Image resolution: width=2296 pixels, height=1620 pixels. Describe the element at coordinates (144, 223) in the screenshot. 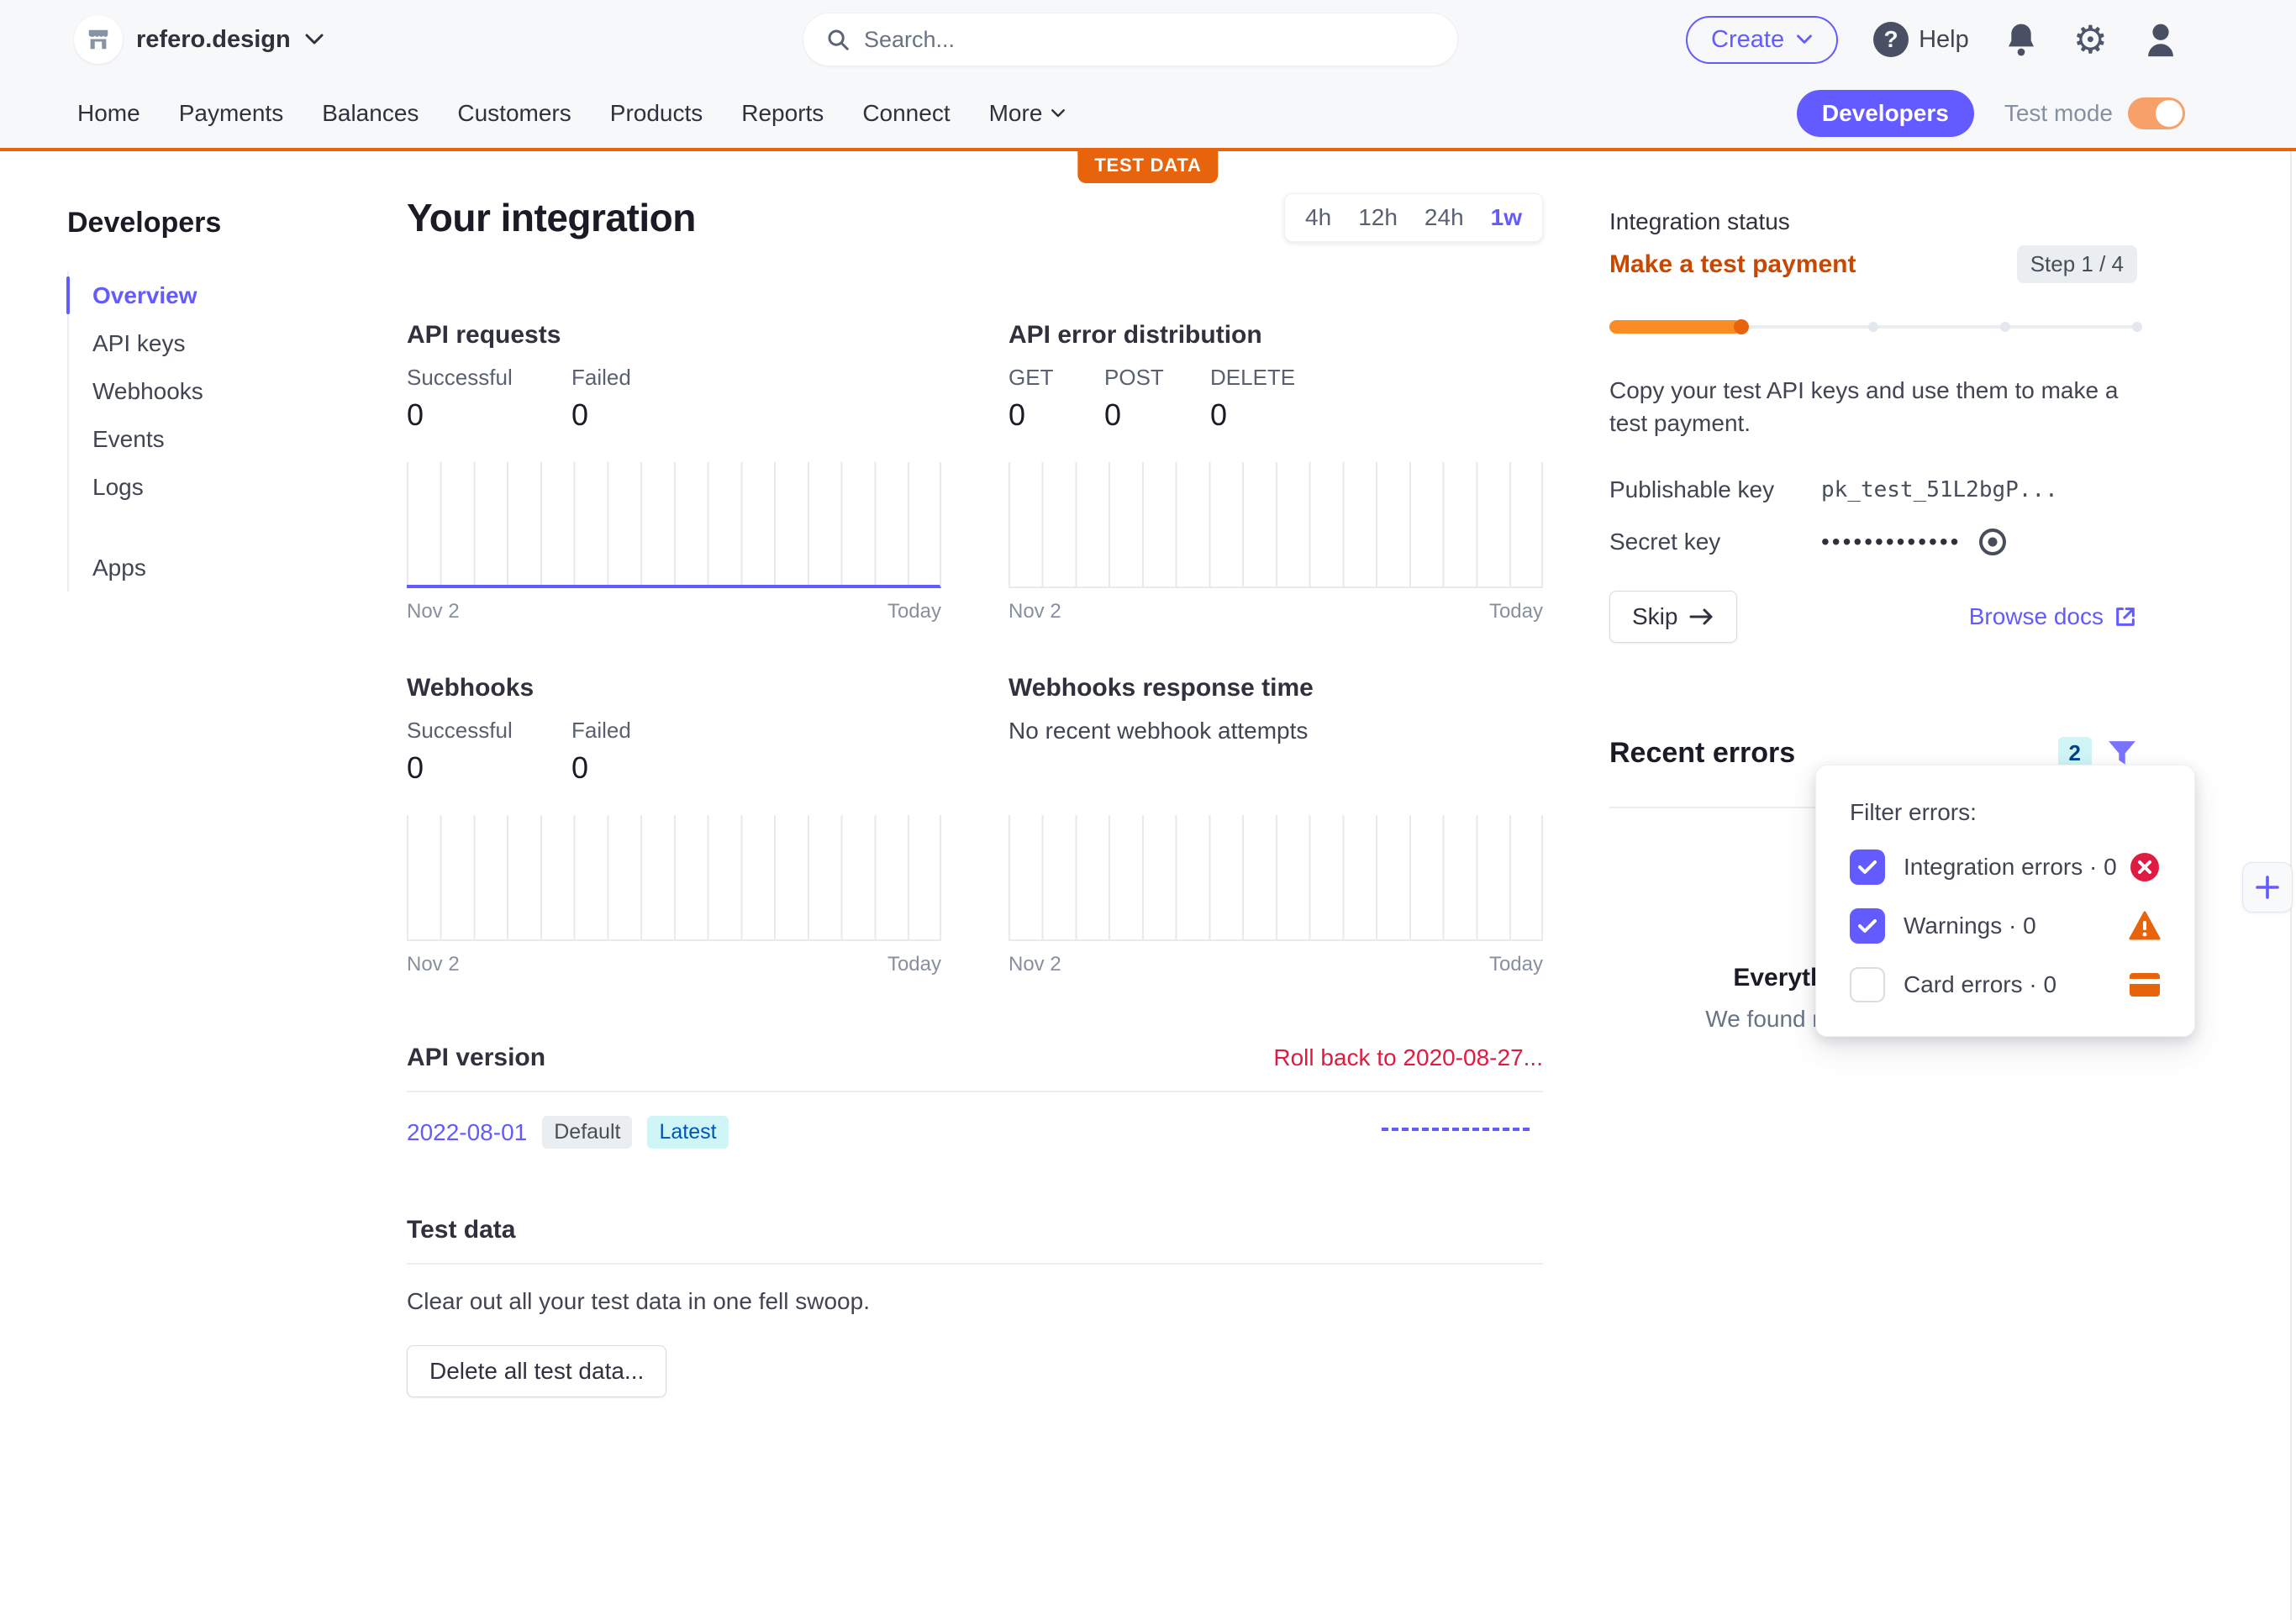

I see `sidebar-title: Developers` at that location.